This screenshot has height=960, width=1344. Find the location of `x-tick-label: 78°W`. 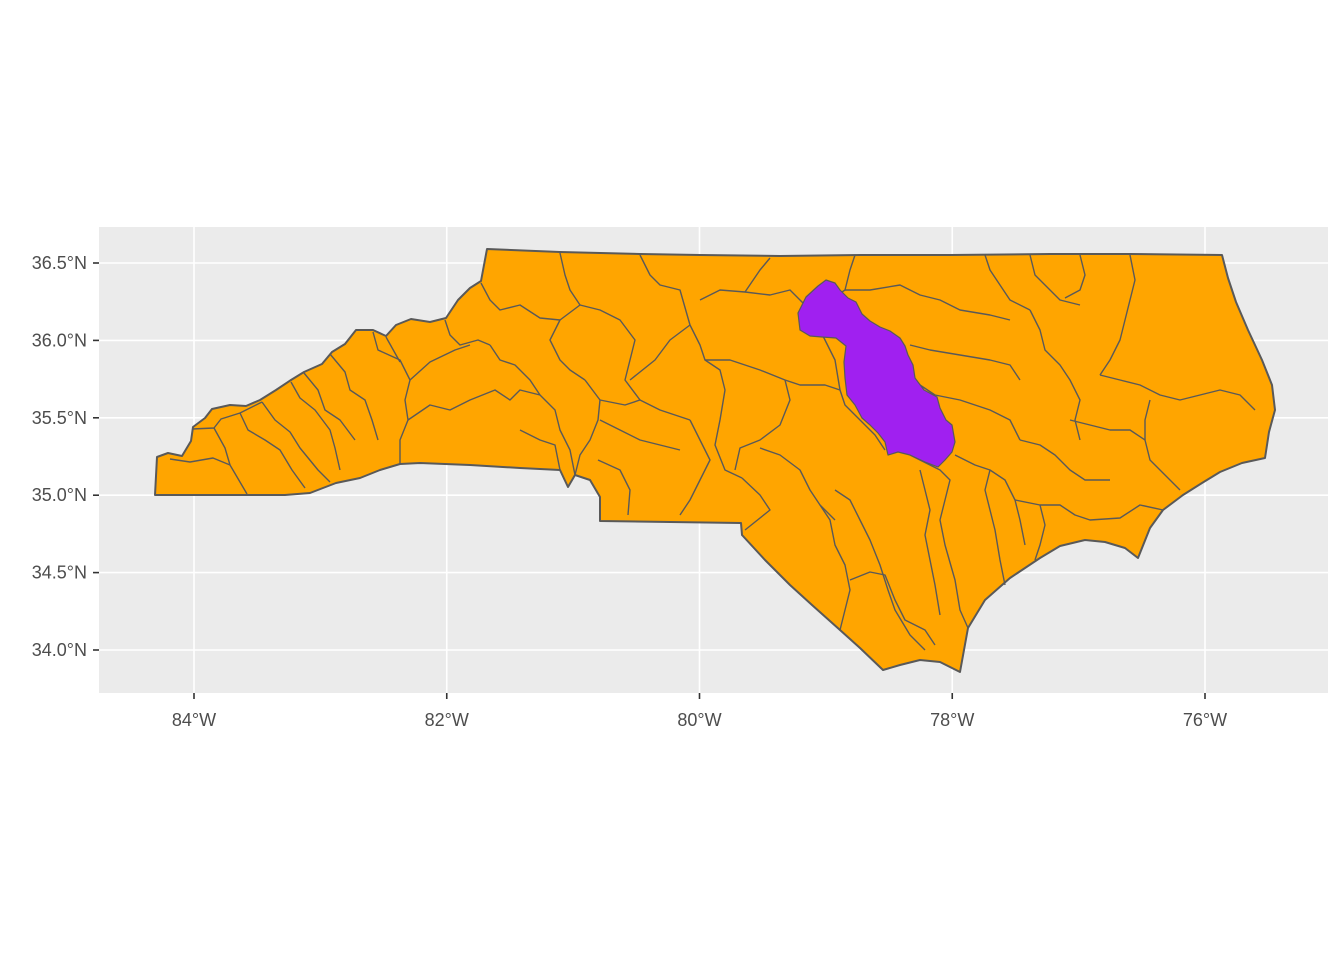

x-tick-label: 78°W is located at coordinates (952, 720).